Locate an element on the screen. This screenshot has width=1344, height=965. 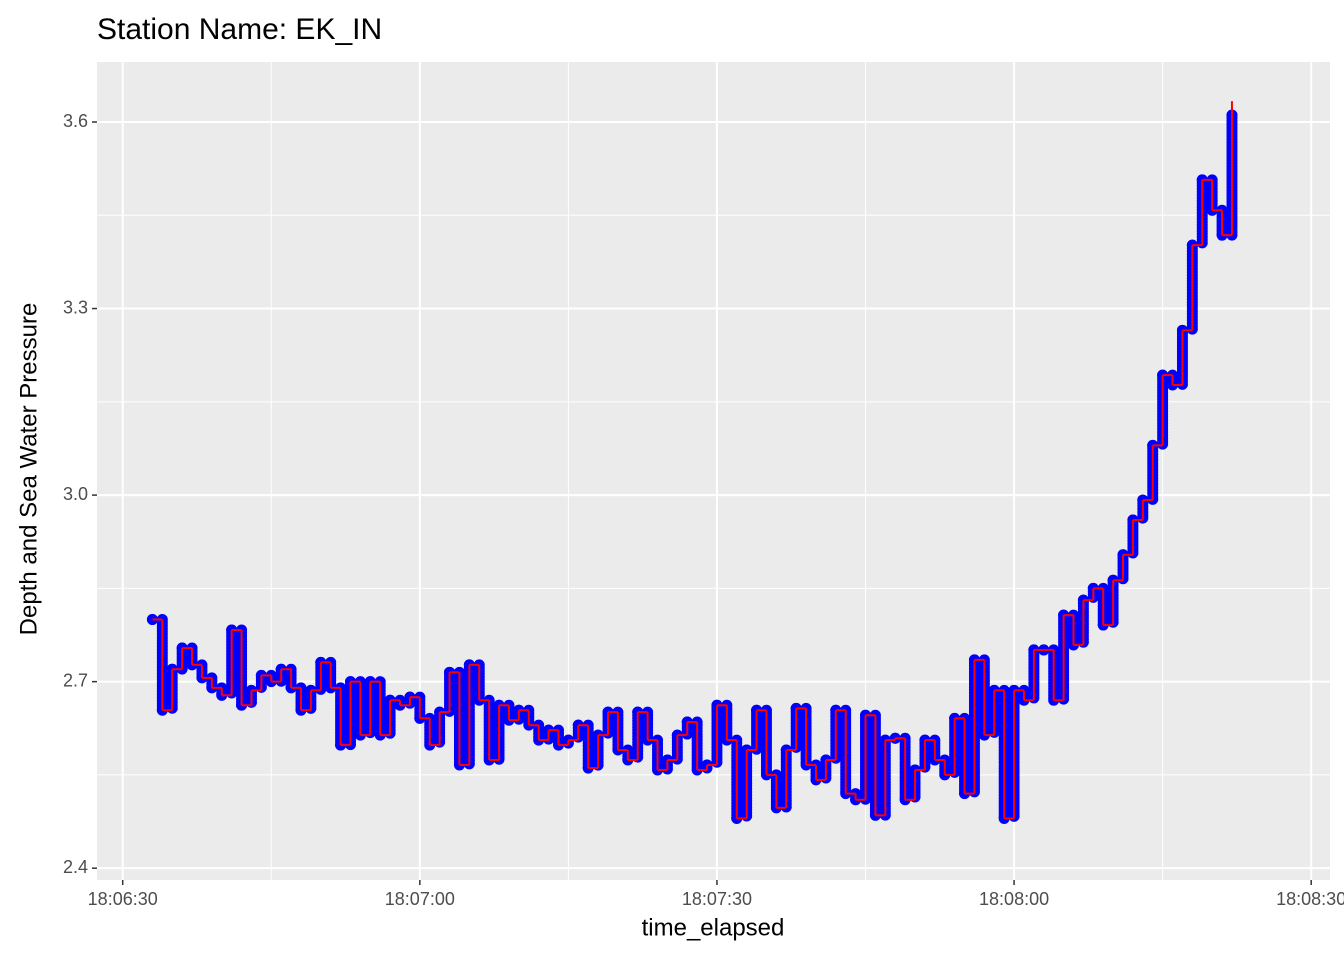
chart-title: Station Name: EK_IN is located at coordinates (239, 29).